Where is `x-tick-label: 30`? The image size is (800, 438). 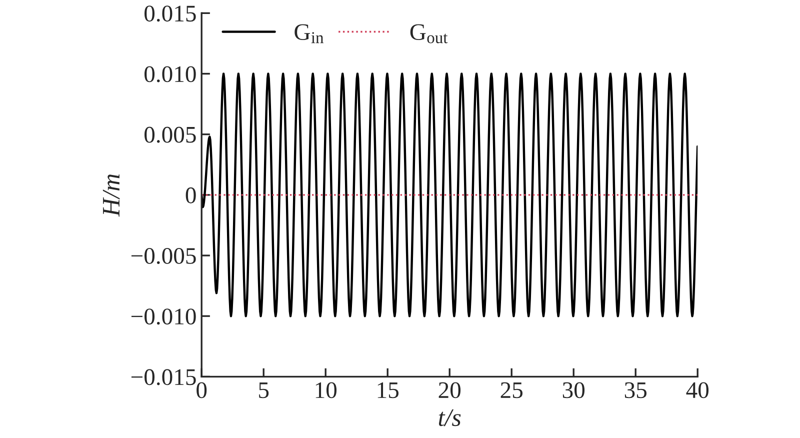
x-tick-label: 30 is located at coordinates (573, 390).